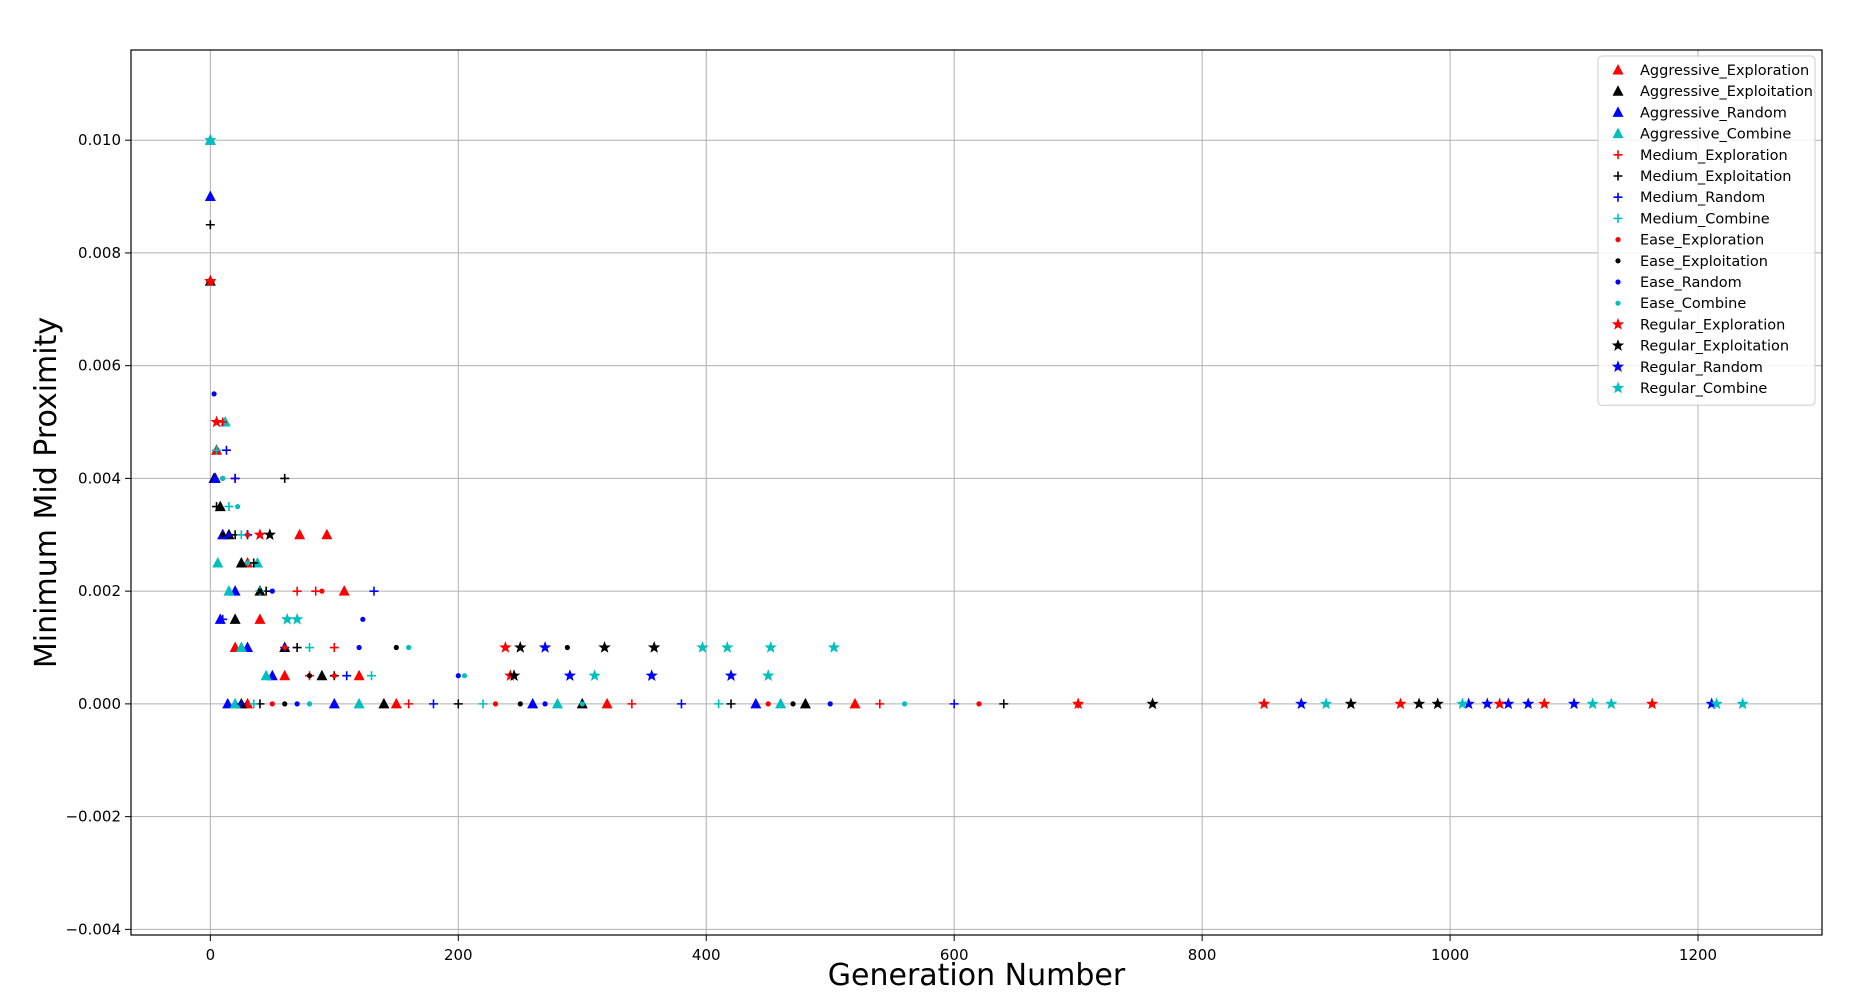 The image size is (1853, 1005). What do you see at coordinates (99, 591) in the screenshot?
I see `y-tick-label: 0.002` at bounding box center [99, 591].